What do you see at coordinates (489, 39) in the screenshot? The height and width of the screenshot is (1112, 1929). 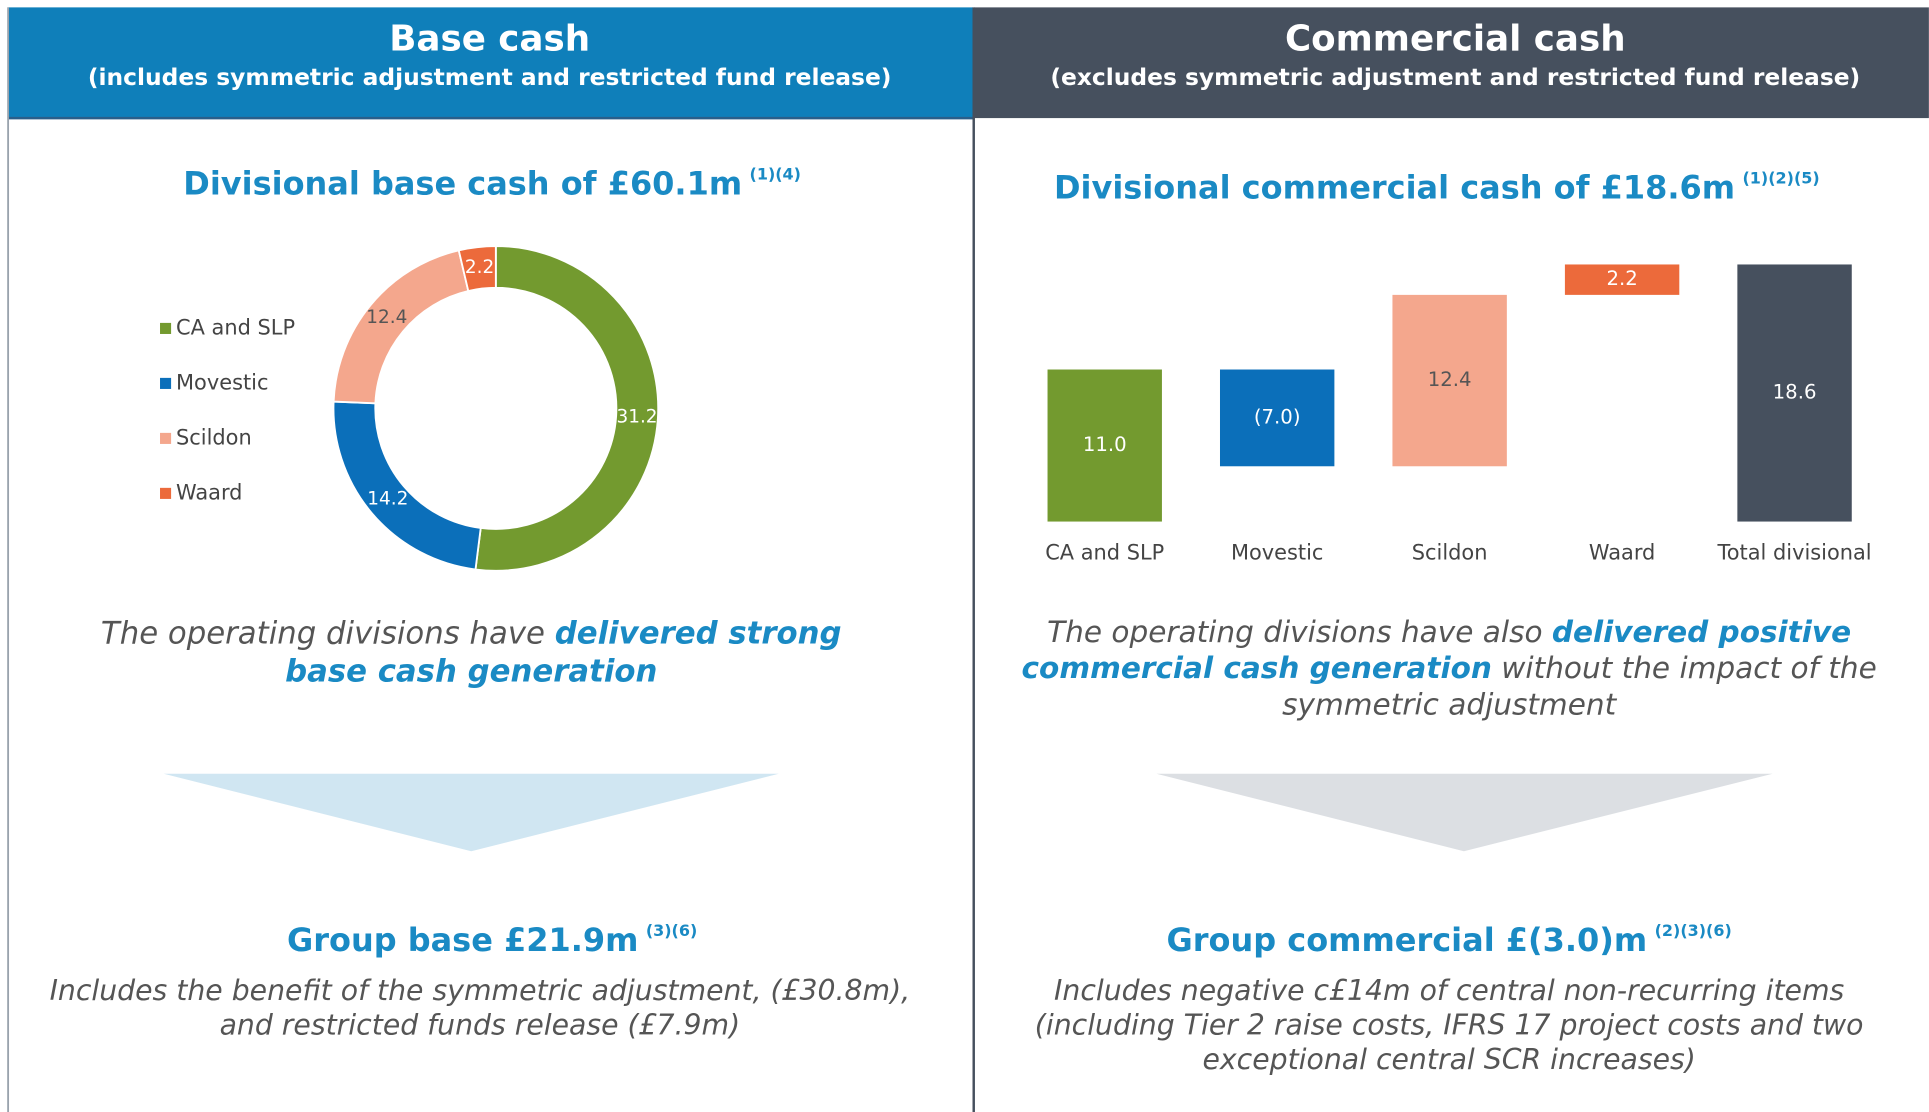 I see `header-title: Base cash` at bounding box center [489, 39].